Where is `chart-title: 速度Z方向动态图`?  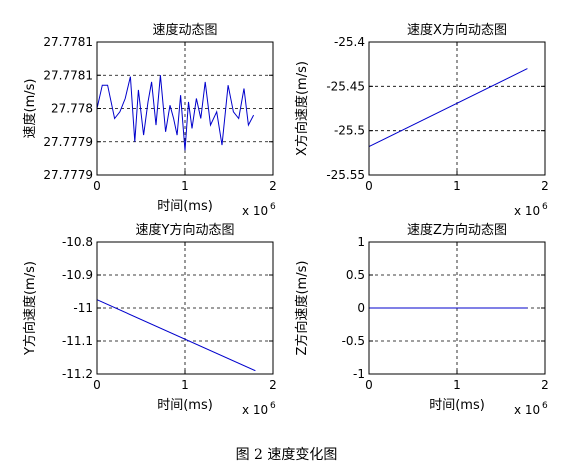
chart-title: 速度Z方向动态图 is located at coordinates (457, 230).